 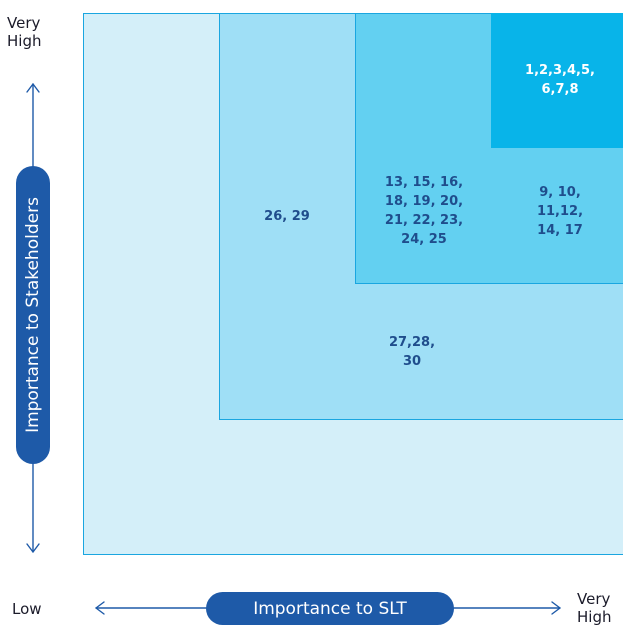 What do you see at coordinates (556, 608) in the screenshot?
I see `x-axis-arrow-right-icon` at bounding box center [556, 608].